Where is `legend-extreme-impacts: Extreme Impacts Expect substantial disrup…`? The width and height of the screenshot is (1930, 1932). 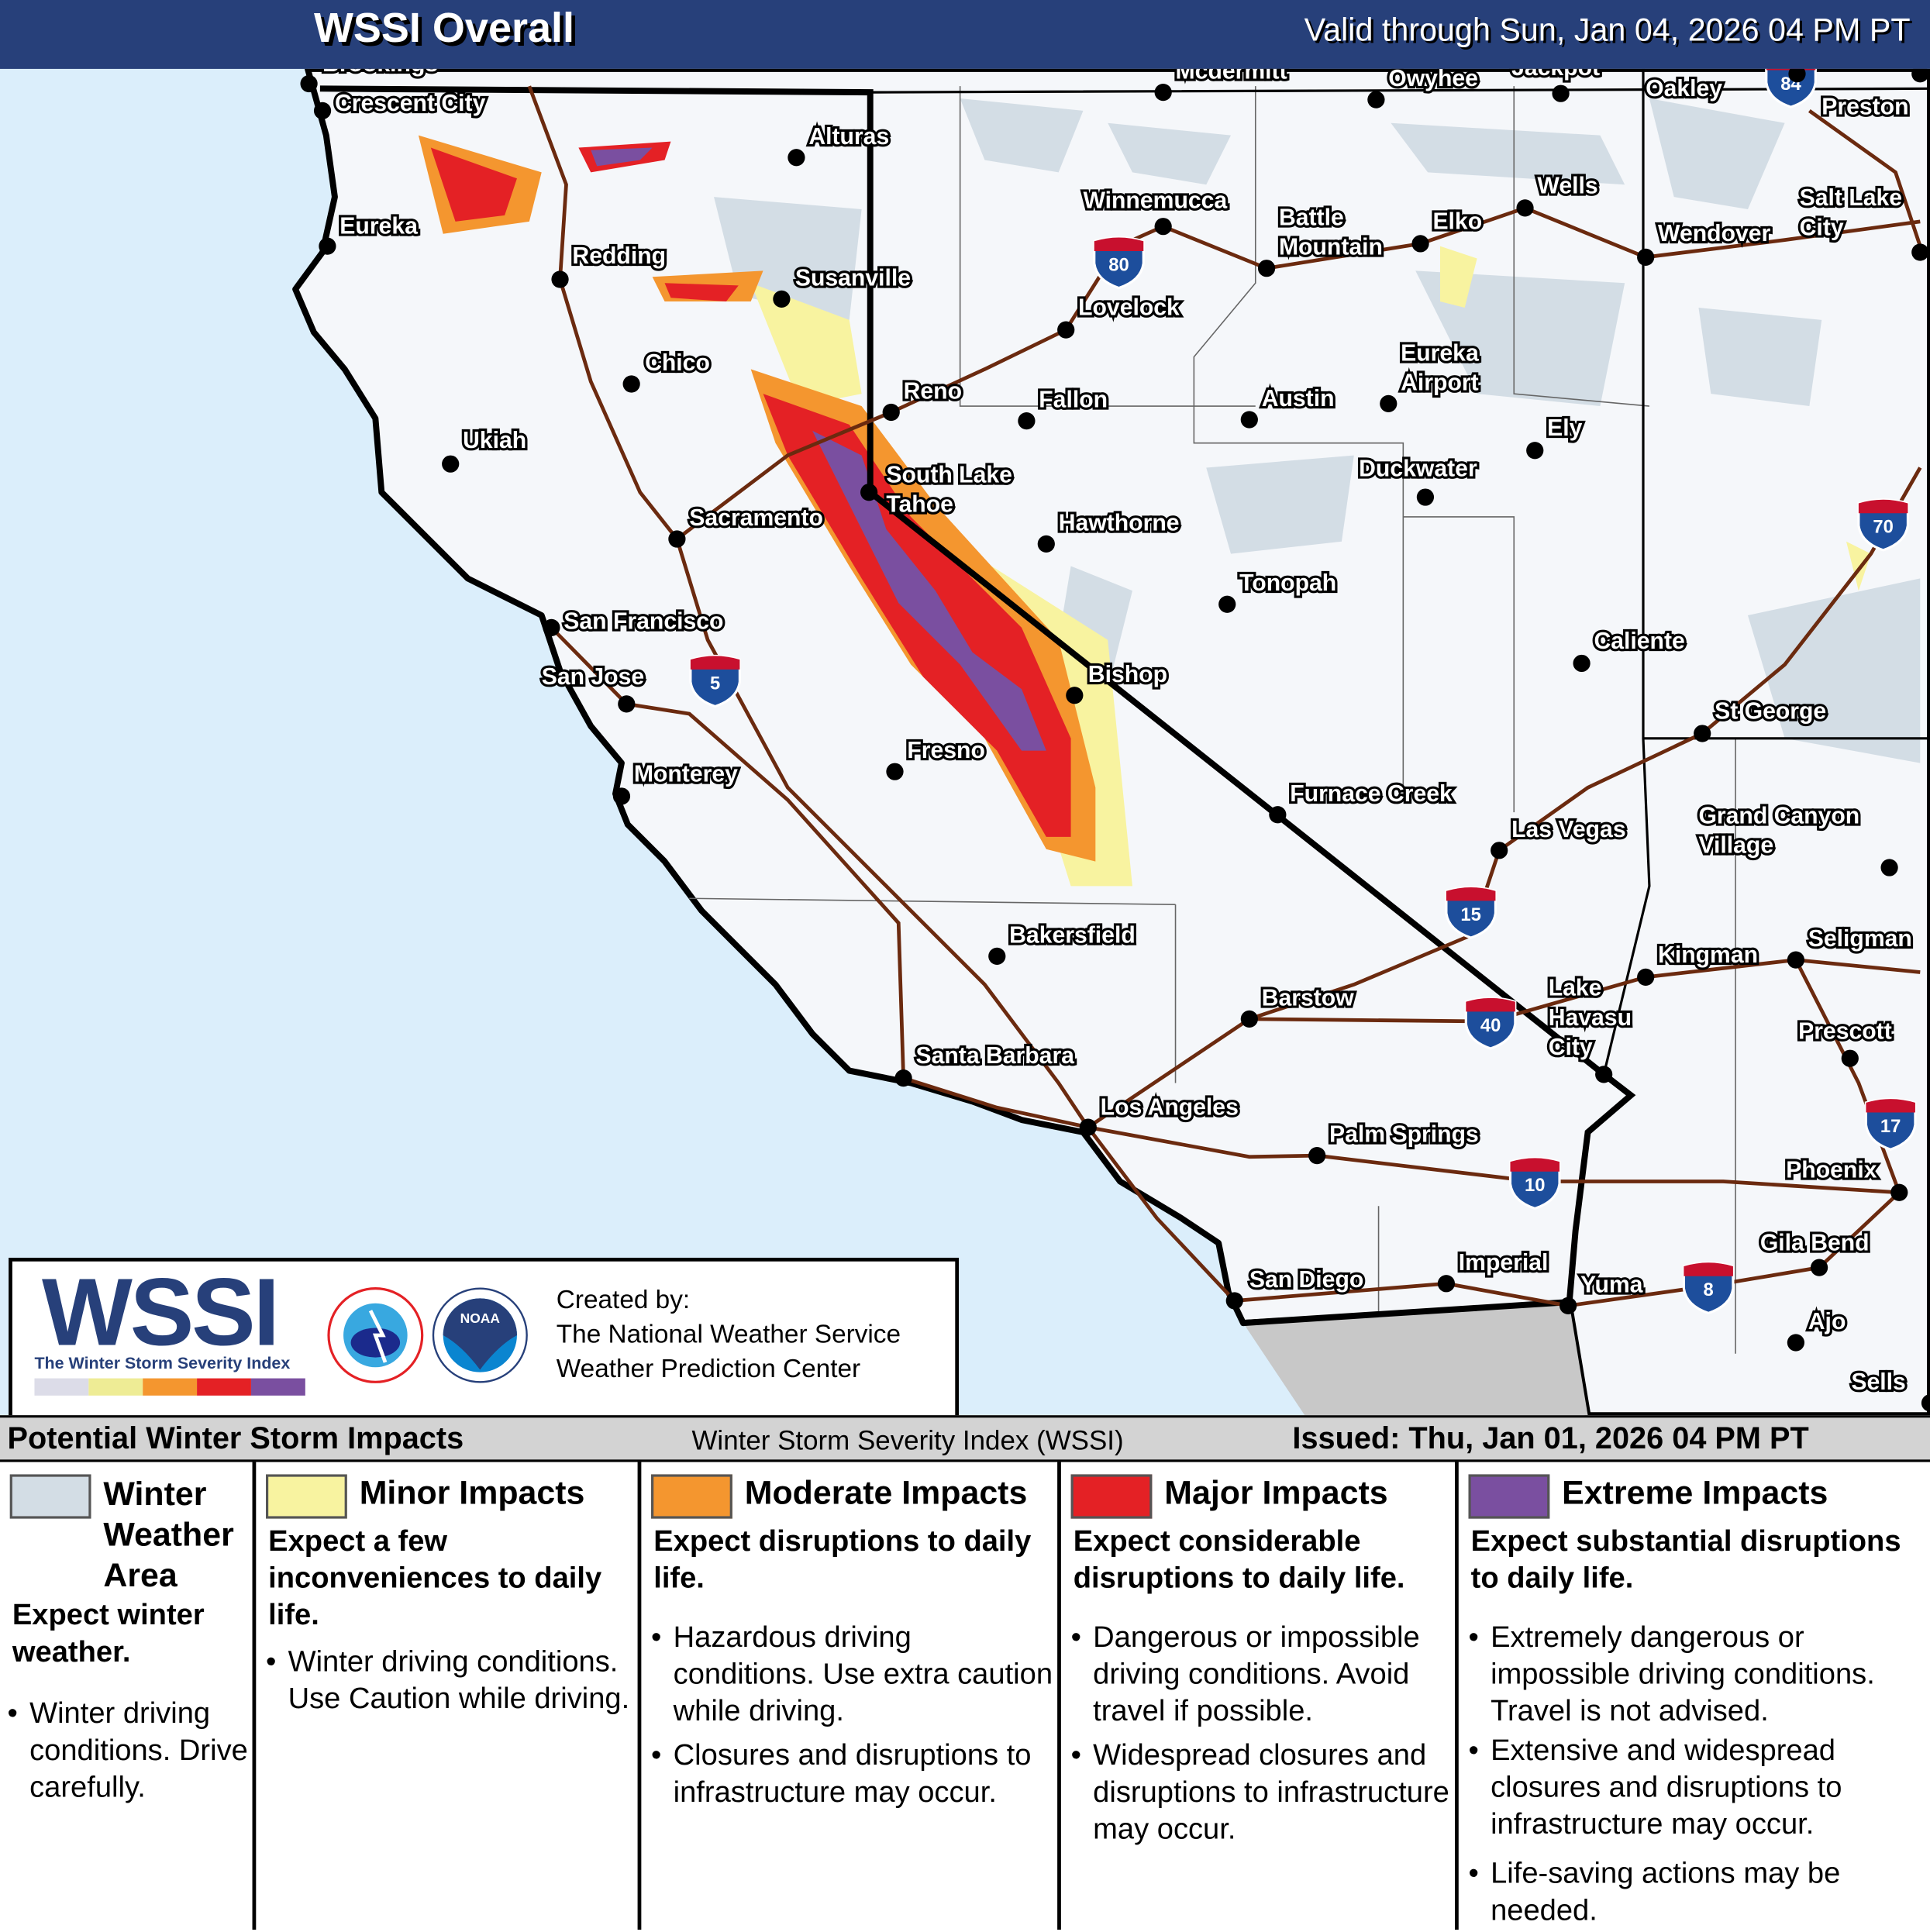 legend-extreme-impacts: Extreme Impacts Expect substantial disrup… is located at coordinates (1692, 1696).